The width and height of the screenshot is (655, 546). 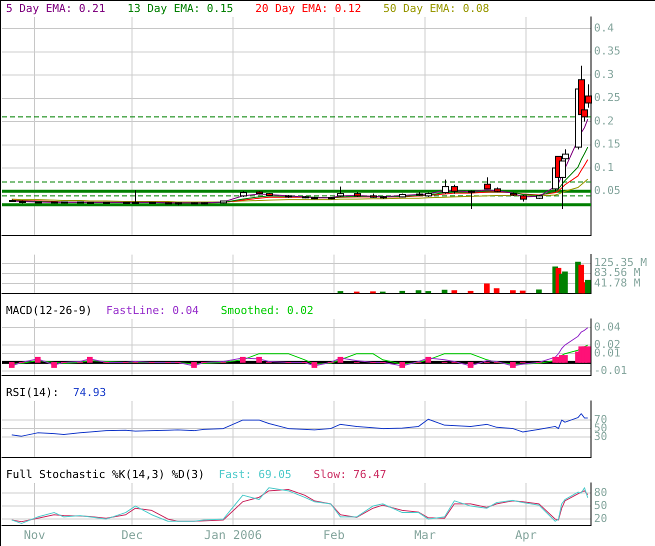 I want to click on series-label: Fast: 69.05, so click(x=255, y=474).